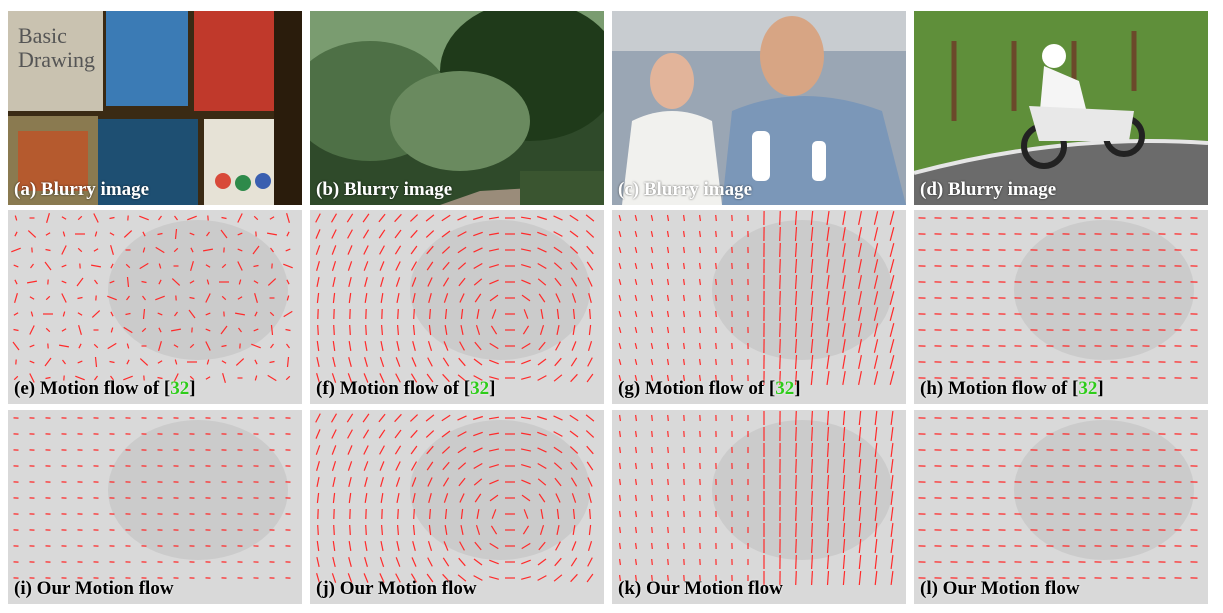 This screenshot has height=613, width=1223. Describe the element at coordinates (105, 388) in the screenshot. I see `caption-e-text: Motion flow of [` at that location.